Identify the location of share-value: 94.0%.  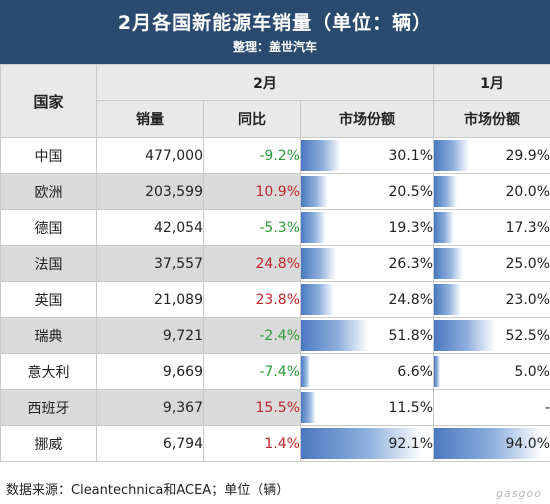
(527, 443).